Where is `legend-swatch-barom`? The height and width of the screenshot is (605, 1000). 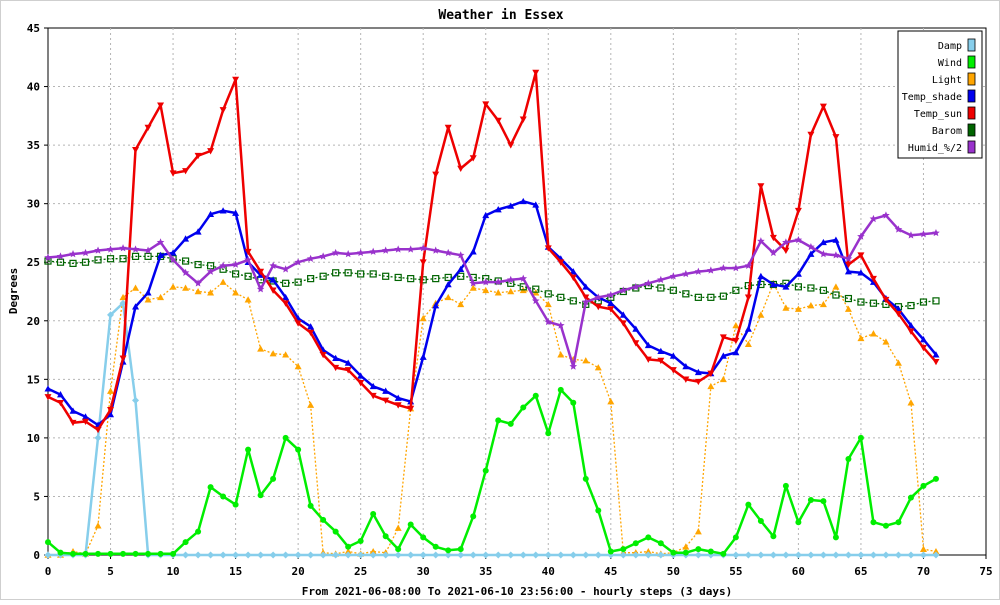 legend-swatch-barom is located at coordinates (971, 130).